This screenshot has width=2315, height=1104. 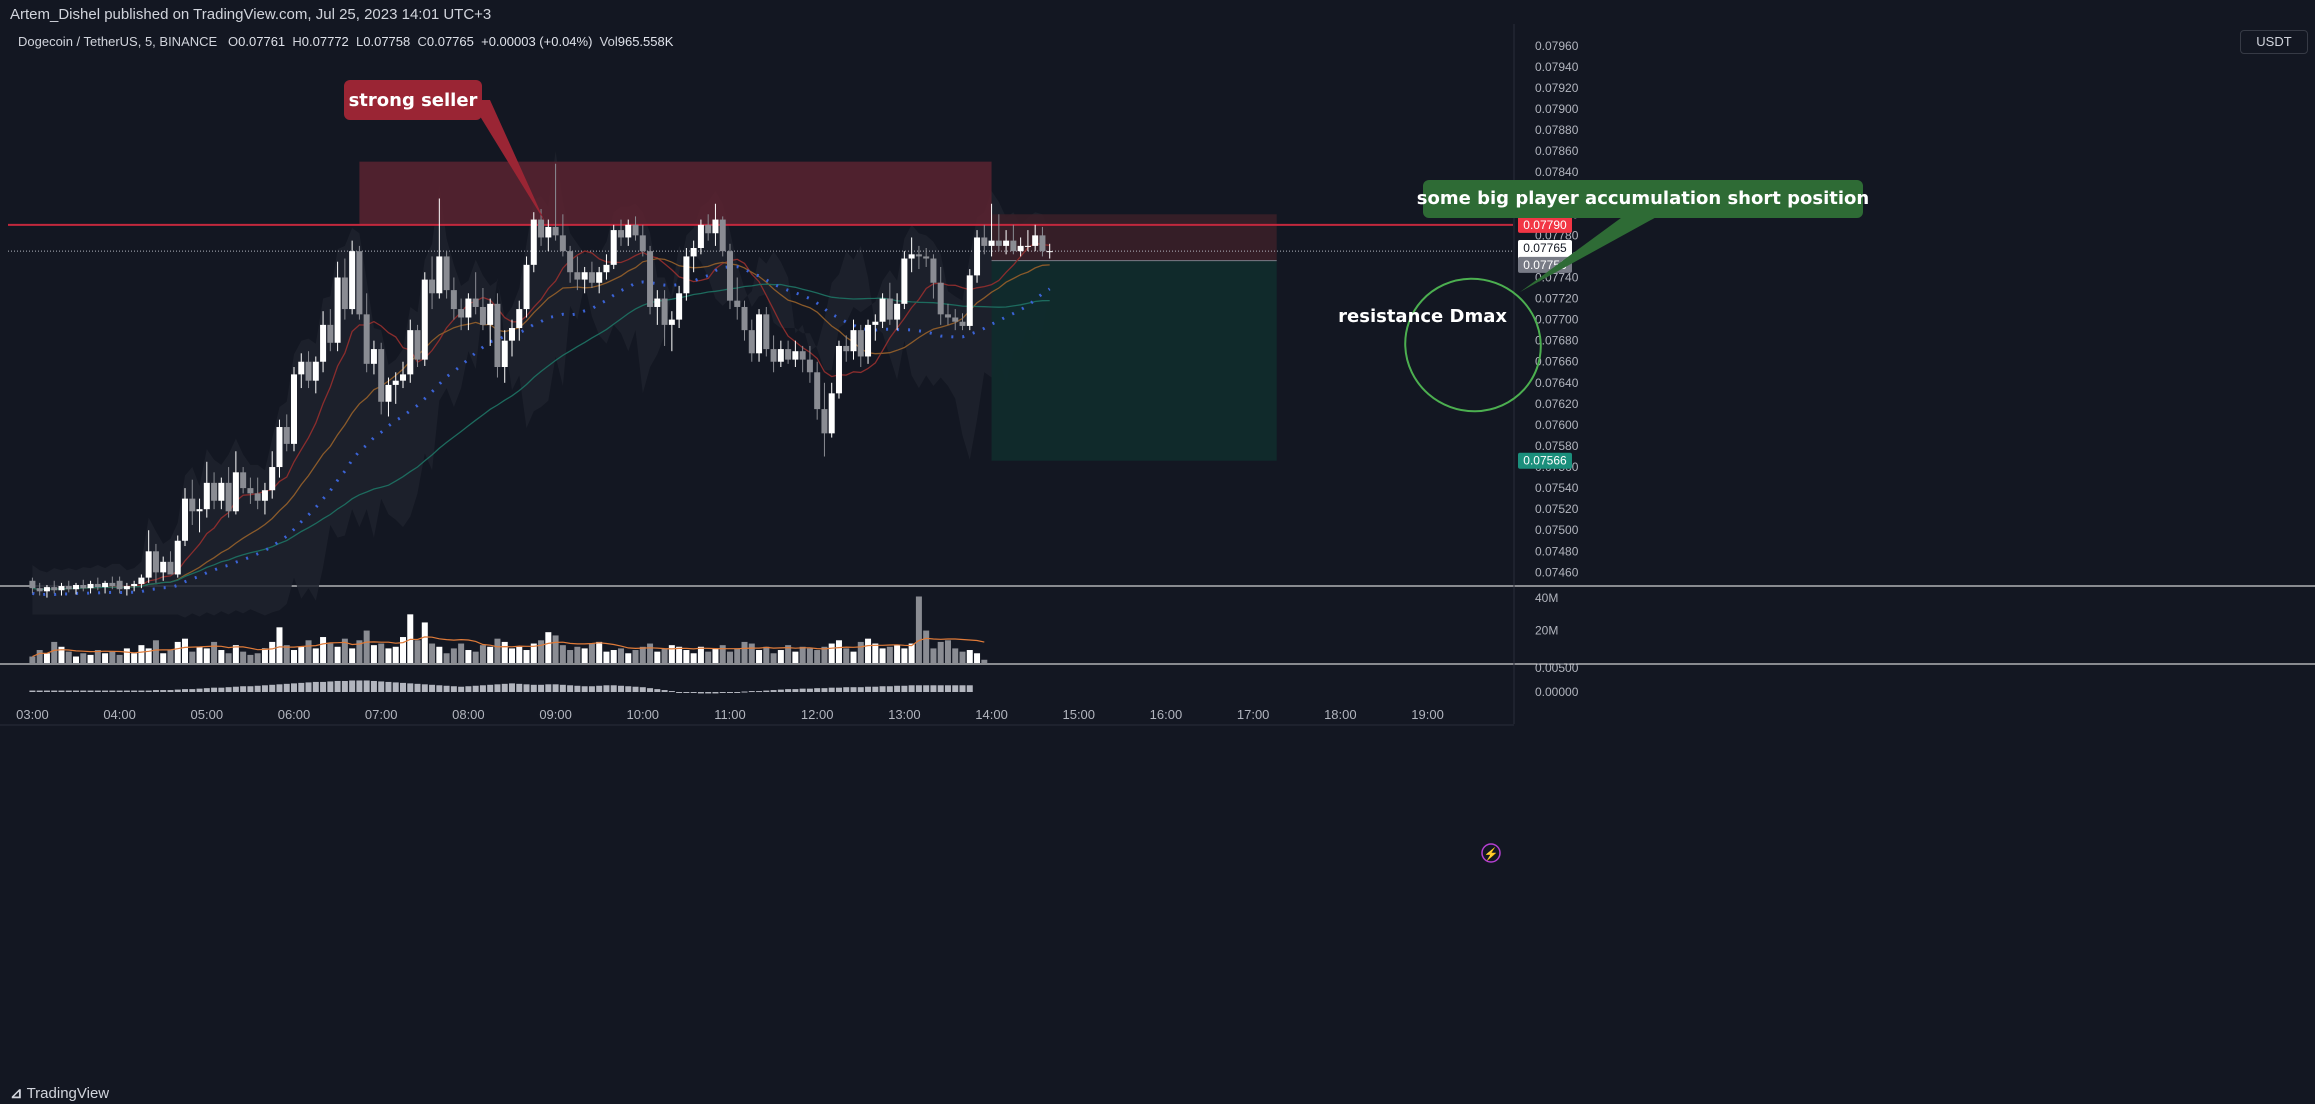 I want to click on currency-button: USDT, so click(x=2274, y=42).